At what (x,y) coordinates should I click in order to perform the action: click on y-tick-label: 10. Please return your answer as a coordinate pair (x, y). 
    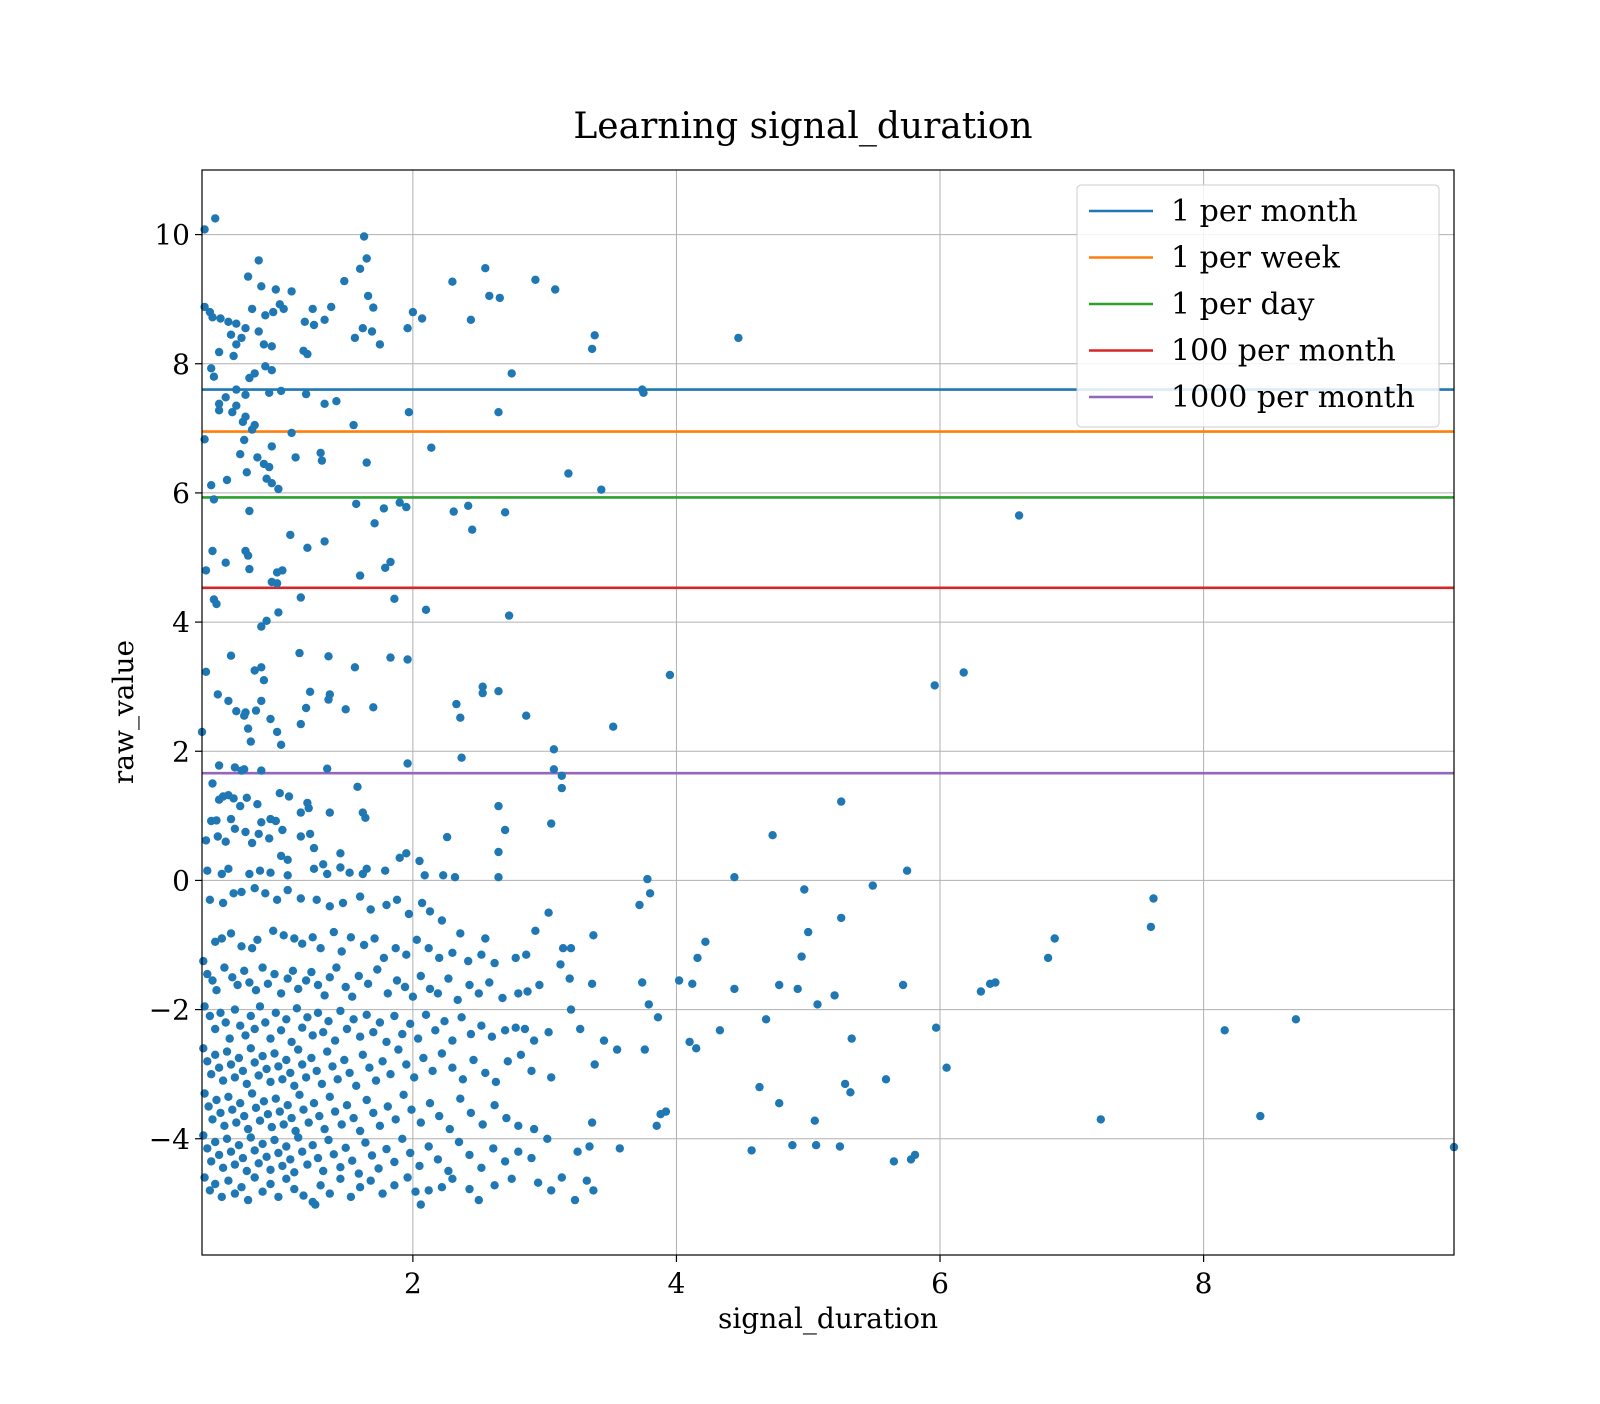
    Looking at the image, I should click on (172, 235).